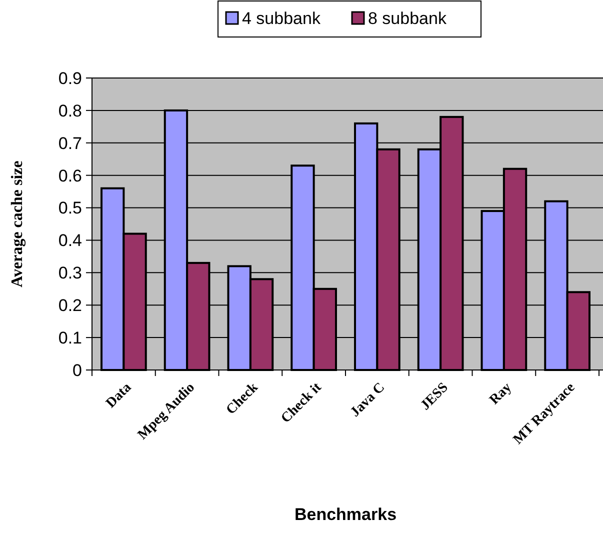  Describe the element at coordinates (70, 176) in the screenshot. I see `y-tick-label: 0.6` at that location.